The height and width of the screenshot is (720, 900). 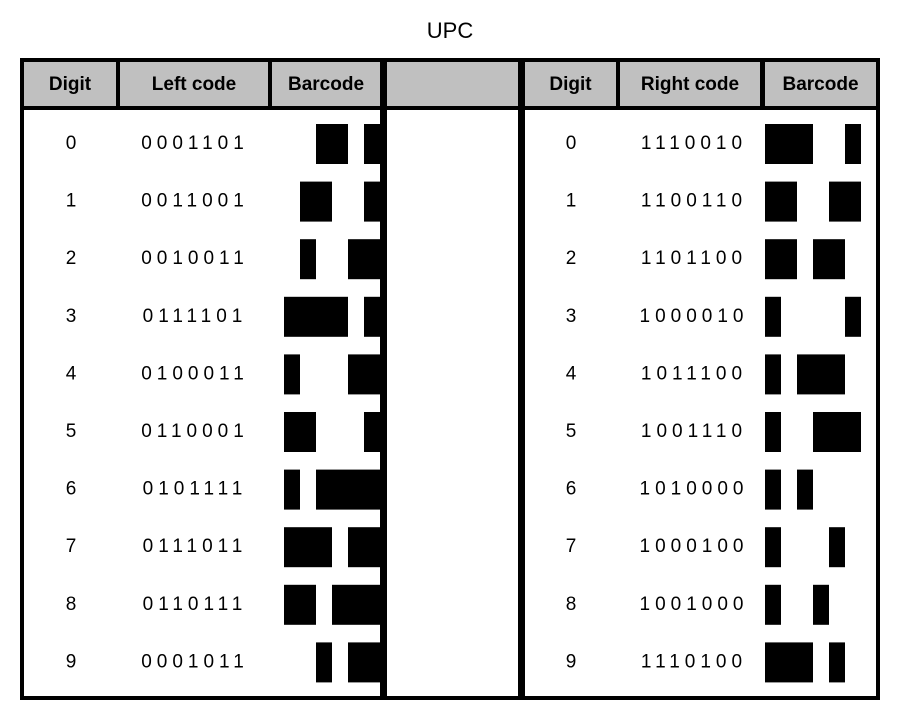 I want to click on code: 0010011, so click(x=195, y=258).